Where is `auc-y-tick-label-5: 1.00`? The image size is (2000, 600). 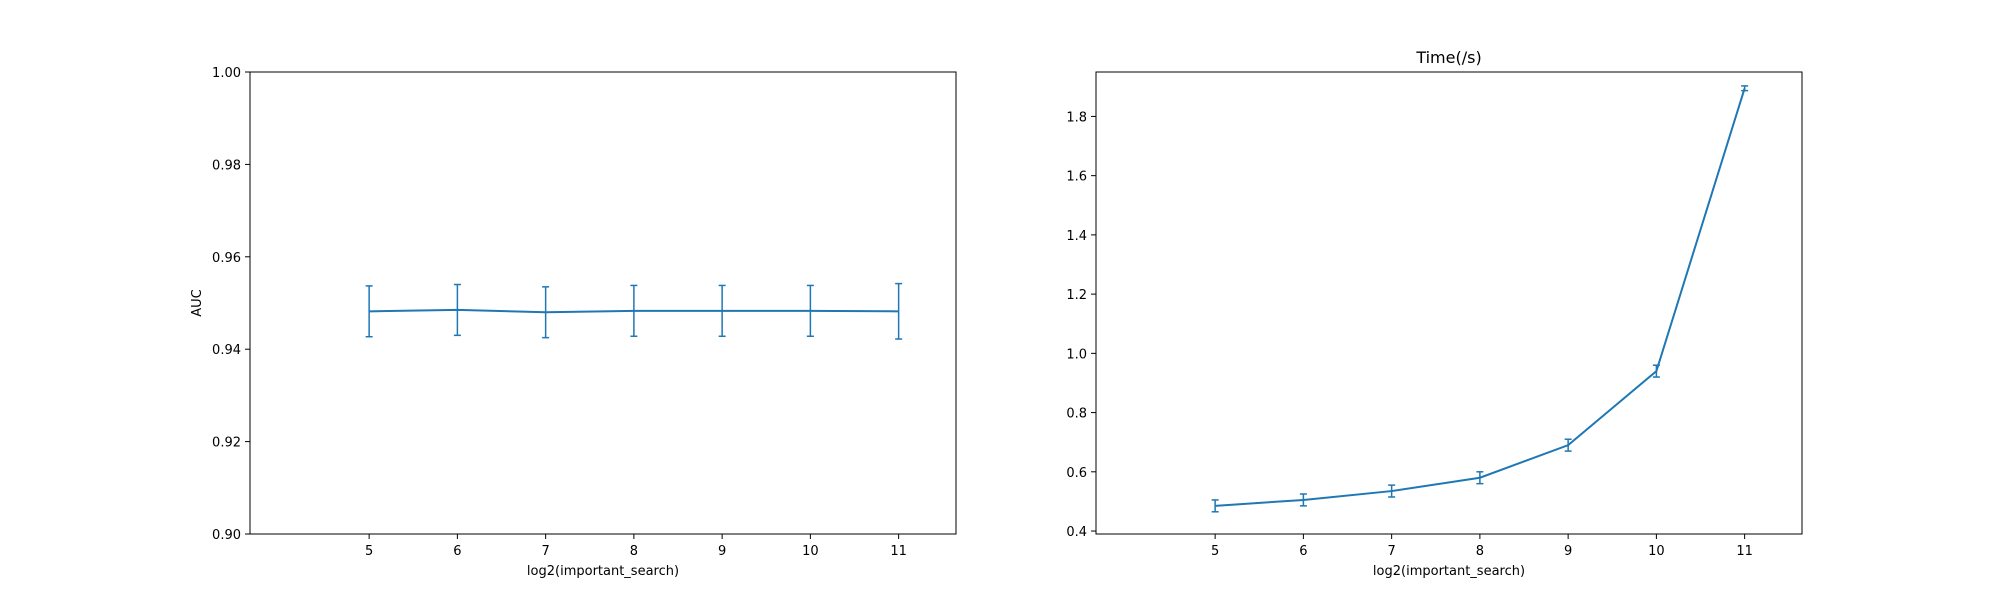 auc-y-tick-label-5: 1.00 is located at coordinates (226, 73).